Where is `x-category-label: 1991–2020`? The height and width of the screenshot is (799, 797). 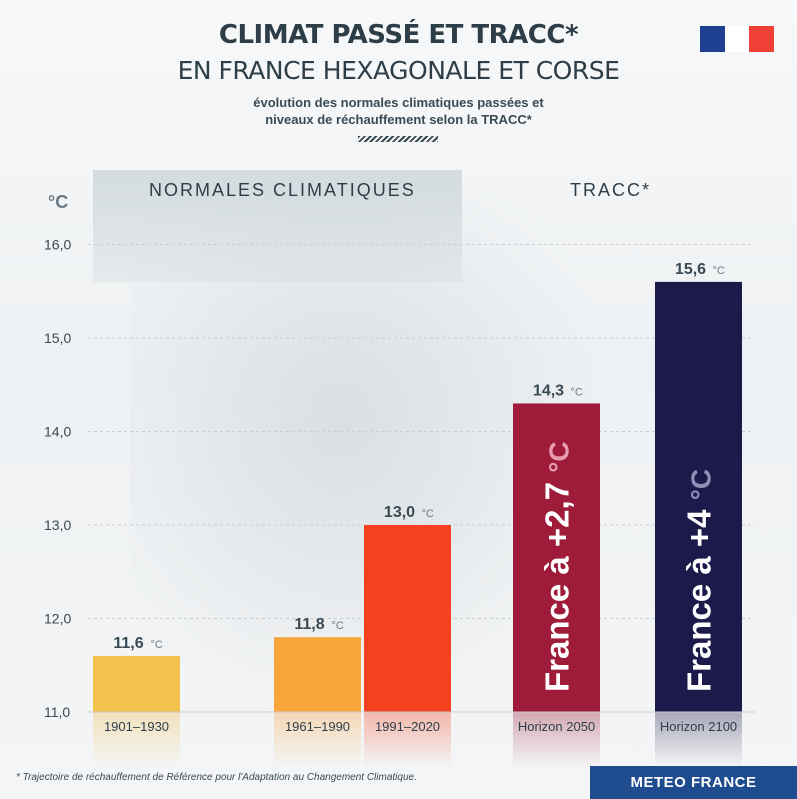 x-category-label: 1991–2020 is located at coordinates (407, 726).